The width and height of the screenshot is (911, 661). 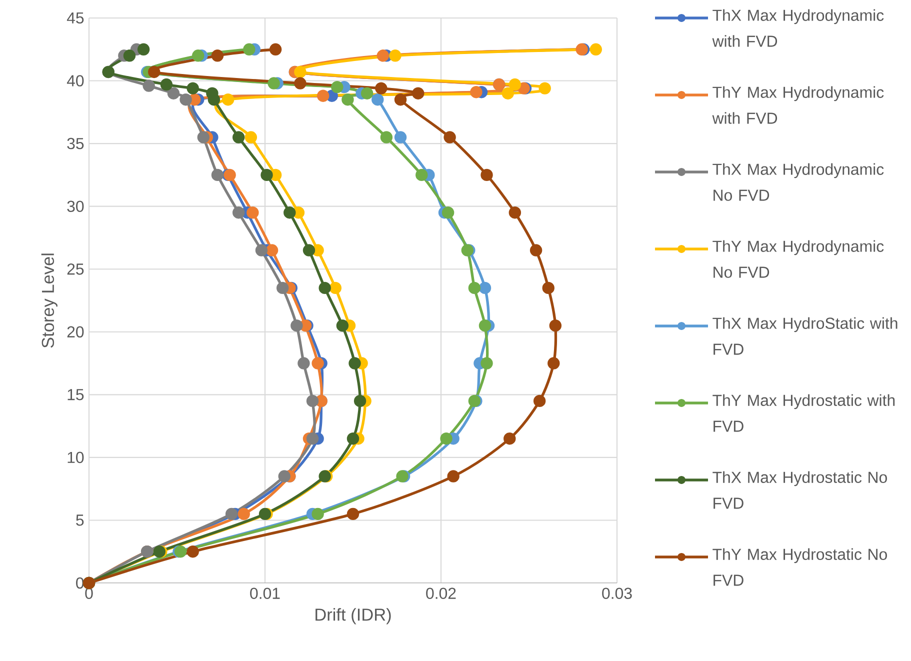 What do you see at coordinates (76, 394) in the screenshot?
I see `y-tick-label: 15` at bounding box center [76, 394].